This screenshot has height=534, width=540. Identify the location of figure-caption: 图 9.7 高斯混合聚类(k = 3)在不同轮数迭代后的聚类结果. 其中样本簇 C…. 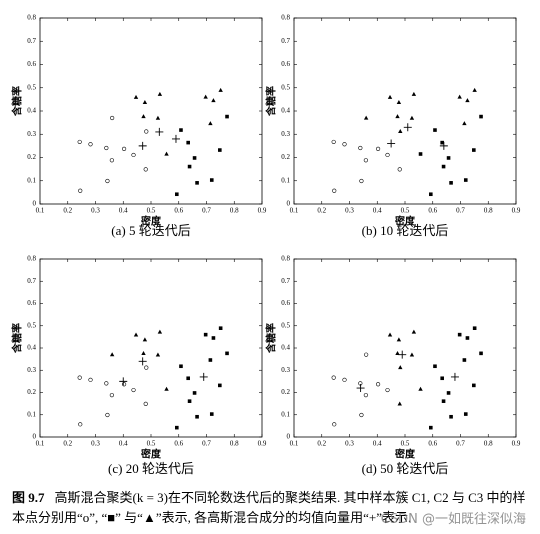
(272, 508).